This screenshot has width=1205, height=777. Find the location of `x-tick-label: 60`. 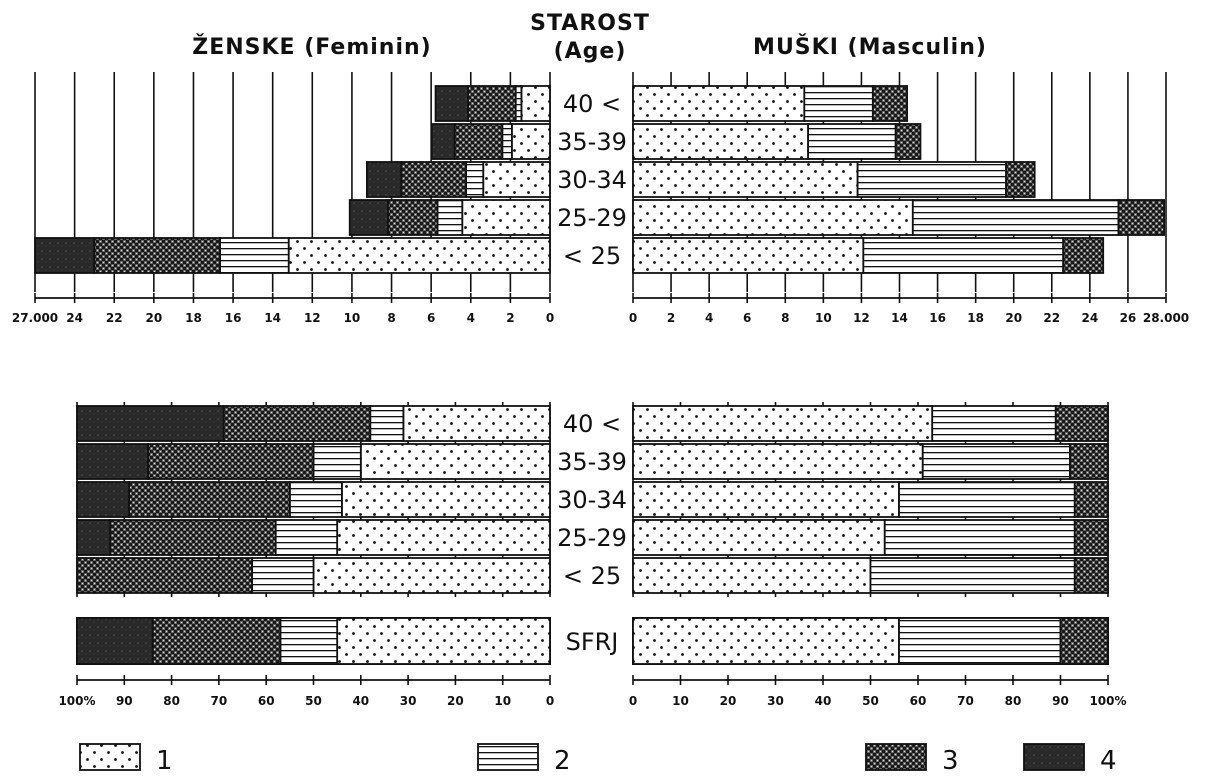

x-tick-label: 60 is located at coordinates (918, 701).